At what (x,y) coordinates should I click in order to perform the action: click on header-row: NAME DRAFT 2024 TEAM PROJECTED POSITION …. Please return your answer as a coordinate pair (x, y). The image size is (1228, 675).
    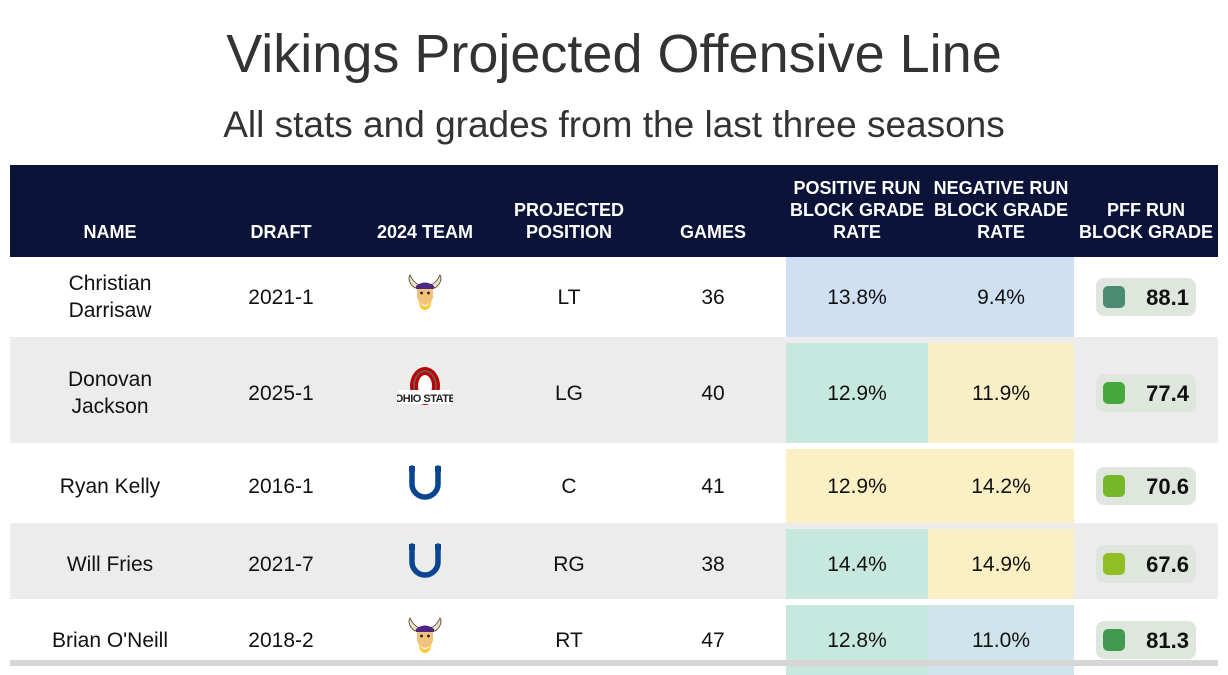
    Looking at the image, I should click on (614, 211).